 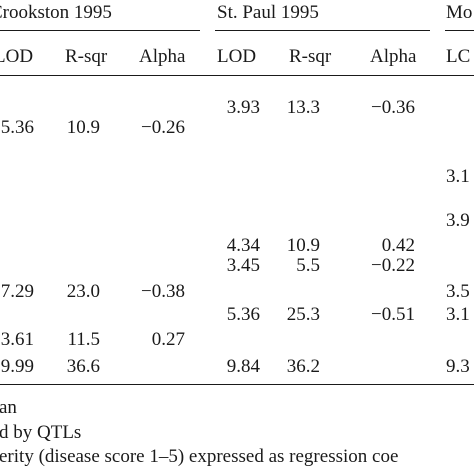 I want to click on table-cell: 36.6, so click(x=83, y=366).